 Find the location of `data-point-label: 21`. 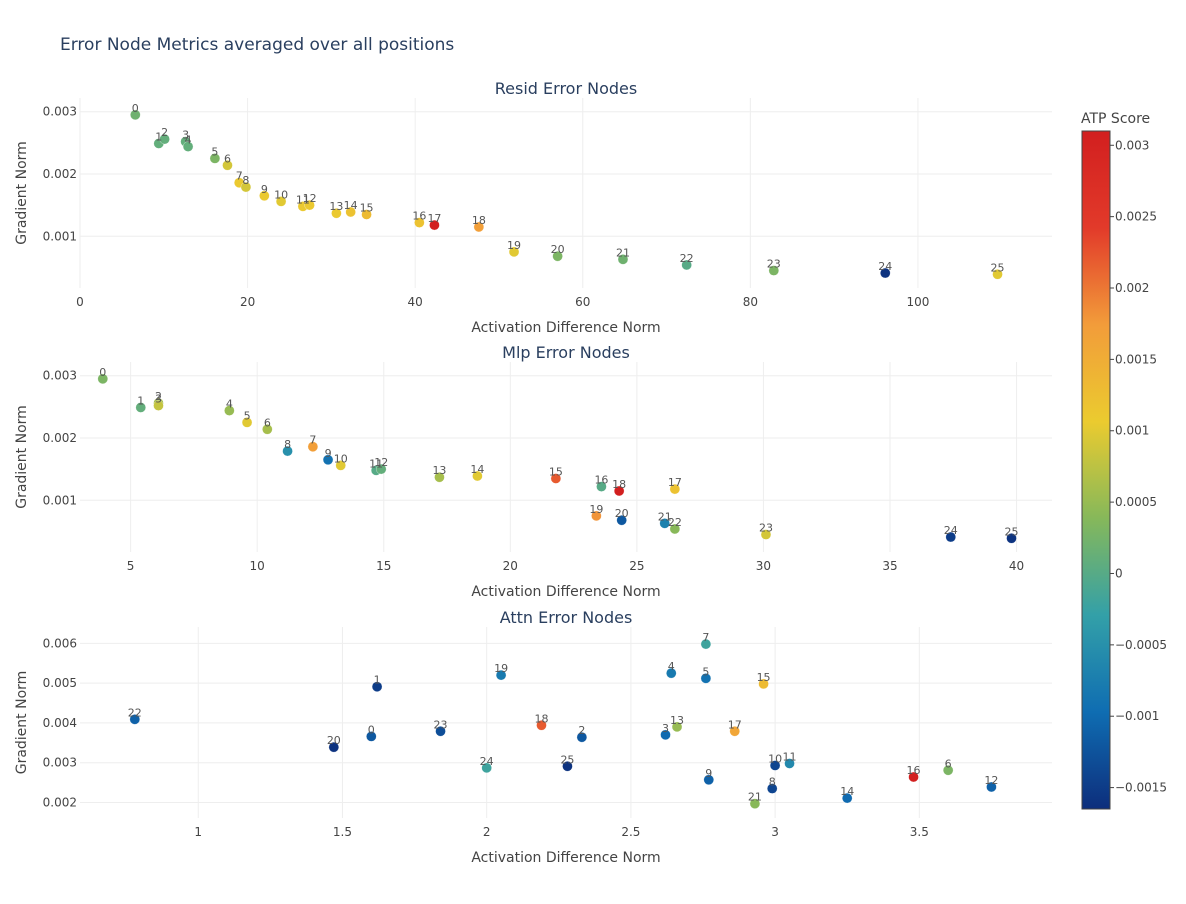

data-point-label: 21 is located at coordinates (623, 252).